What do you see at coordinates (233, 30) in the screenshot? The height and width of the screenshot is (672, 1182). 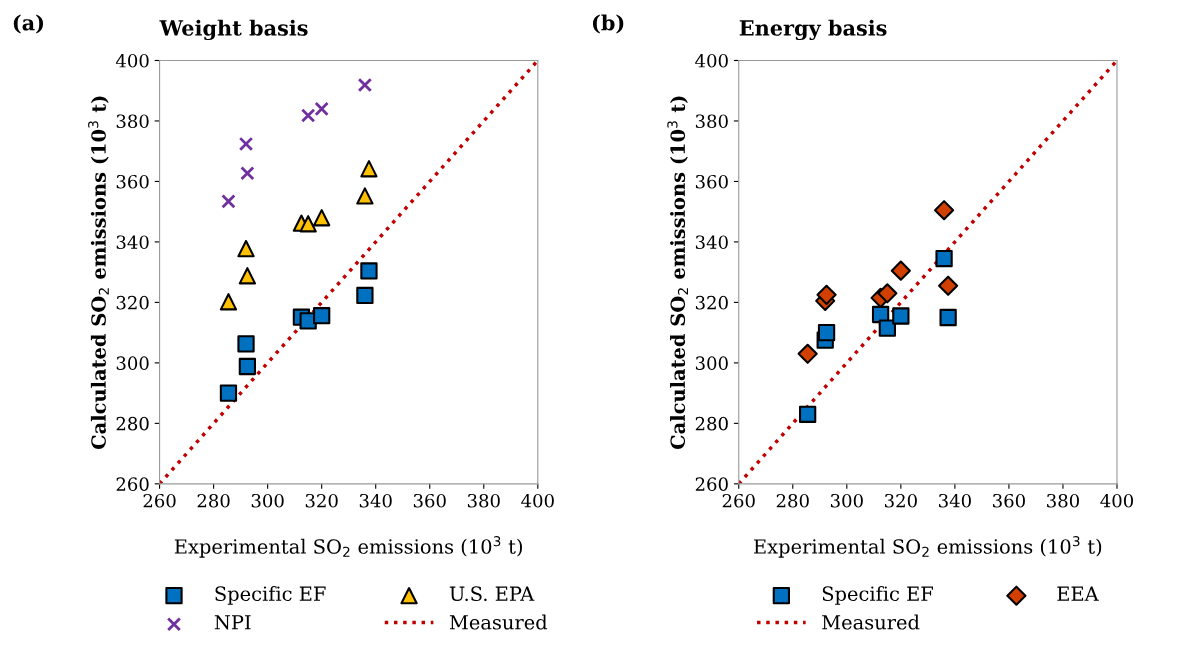 I see `chart-title: Weight basis` at bounding box center [233, 30].